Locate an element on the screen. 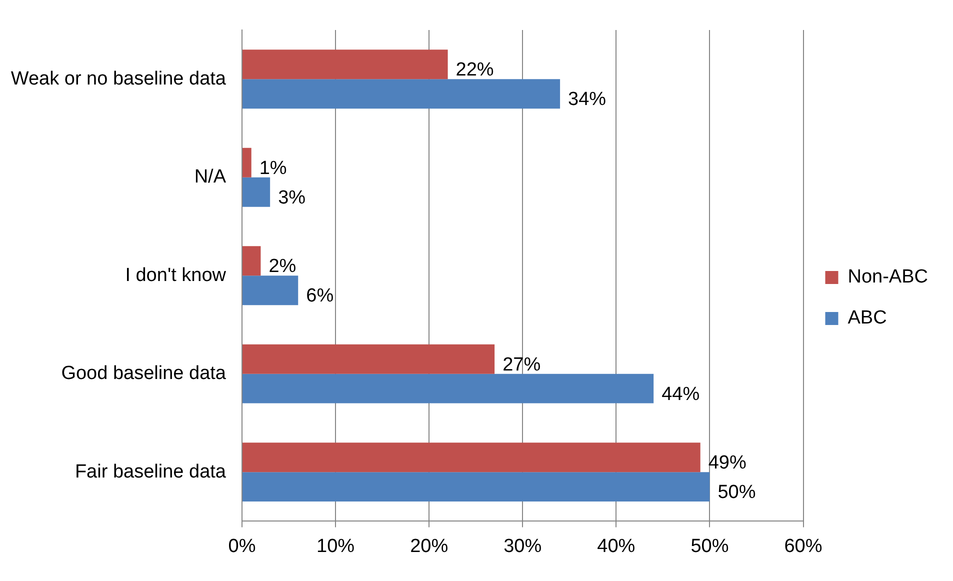 The width and height of the screenshot is (953, 581). x-tick-label: 40% is located at coordinates (616, 546).